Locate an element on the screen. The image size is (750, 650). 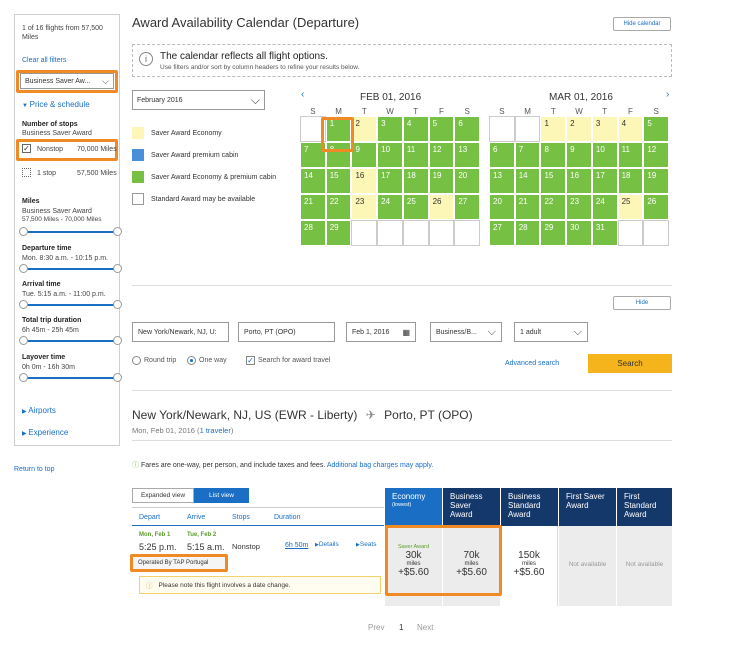
one-way-radio is located at coordinates (191, 360).